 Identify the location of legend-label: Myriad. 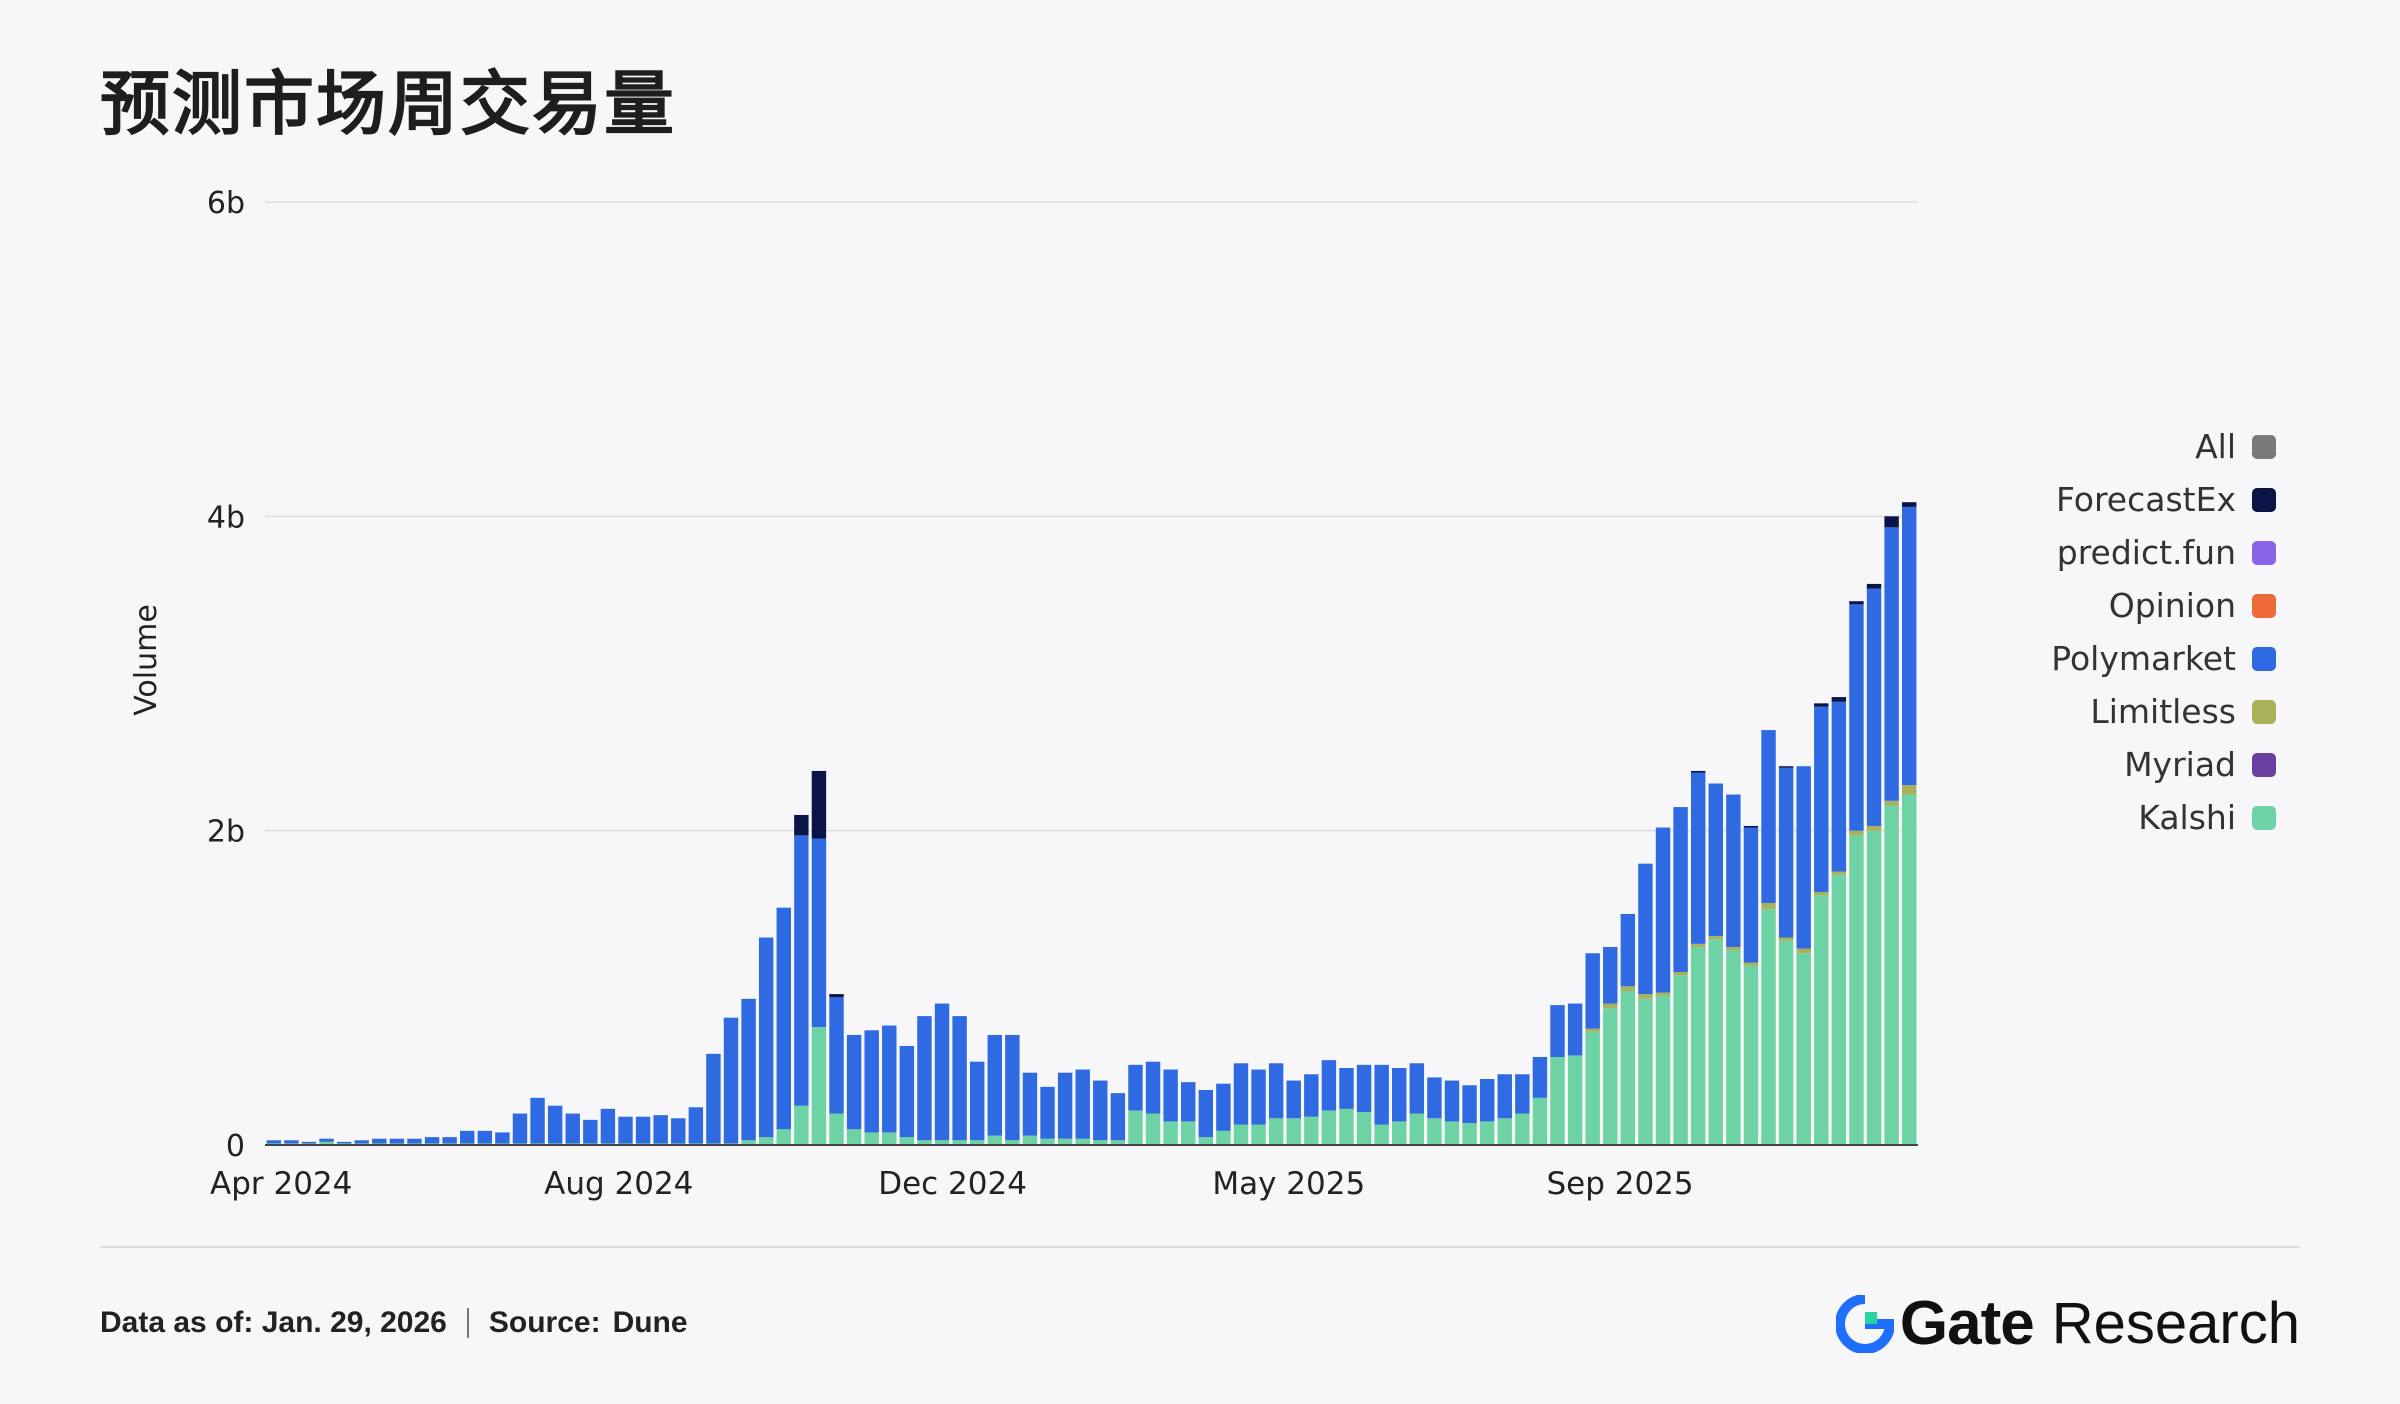
(2180, 764).